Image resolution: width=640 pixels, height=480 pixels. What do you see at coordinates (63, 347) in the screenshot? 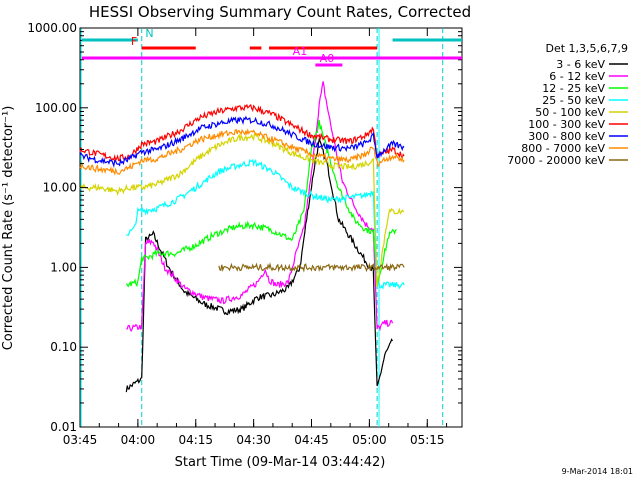
I see `y-tick-label: 0.10` at bounding box center [63, 347].